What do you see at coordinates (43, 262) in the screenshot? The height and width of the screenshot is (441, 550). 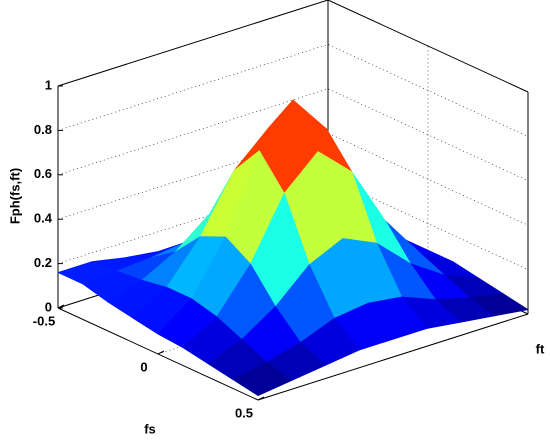 I see `z-tick-label: 0.2` at bounding box center [43, 262].